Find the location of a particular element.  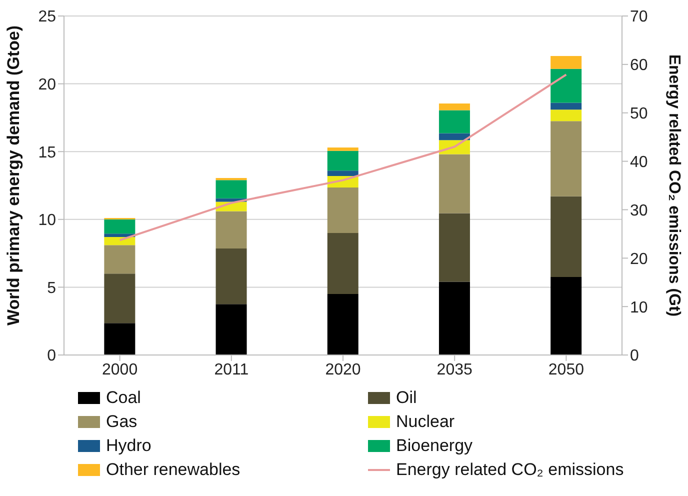

y-tick-label: 10 is located at coordinates (47, 221).